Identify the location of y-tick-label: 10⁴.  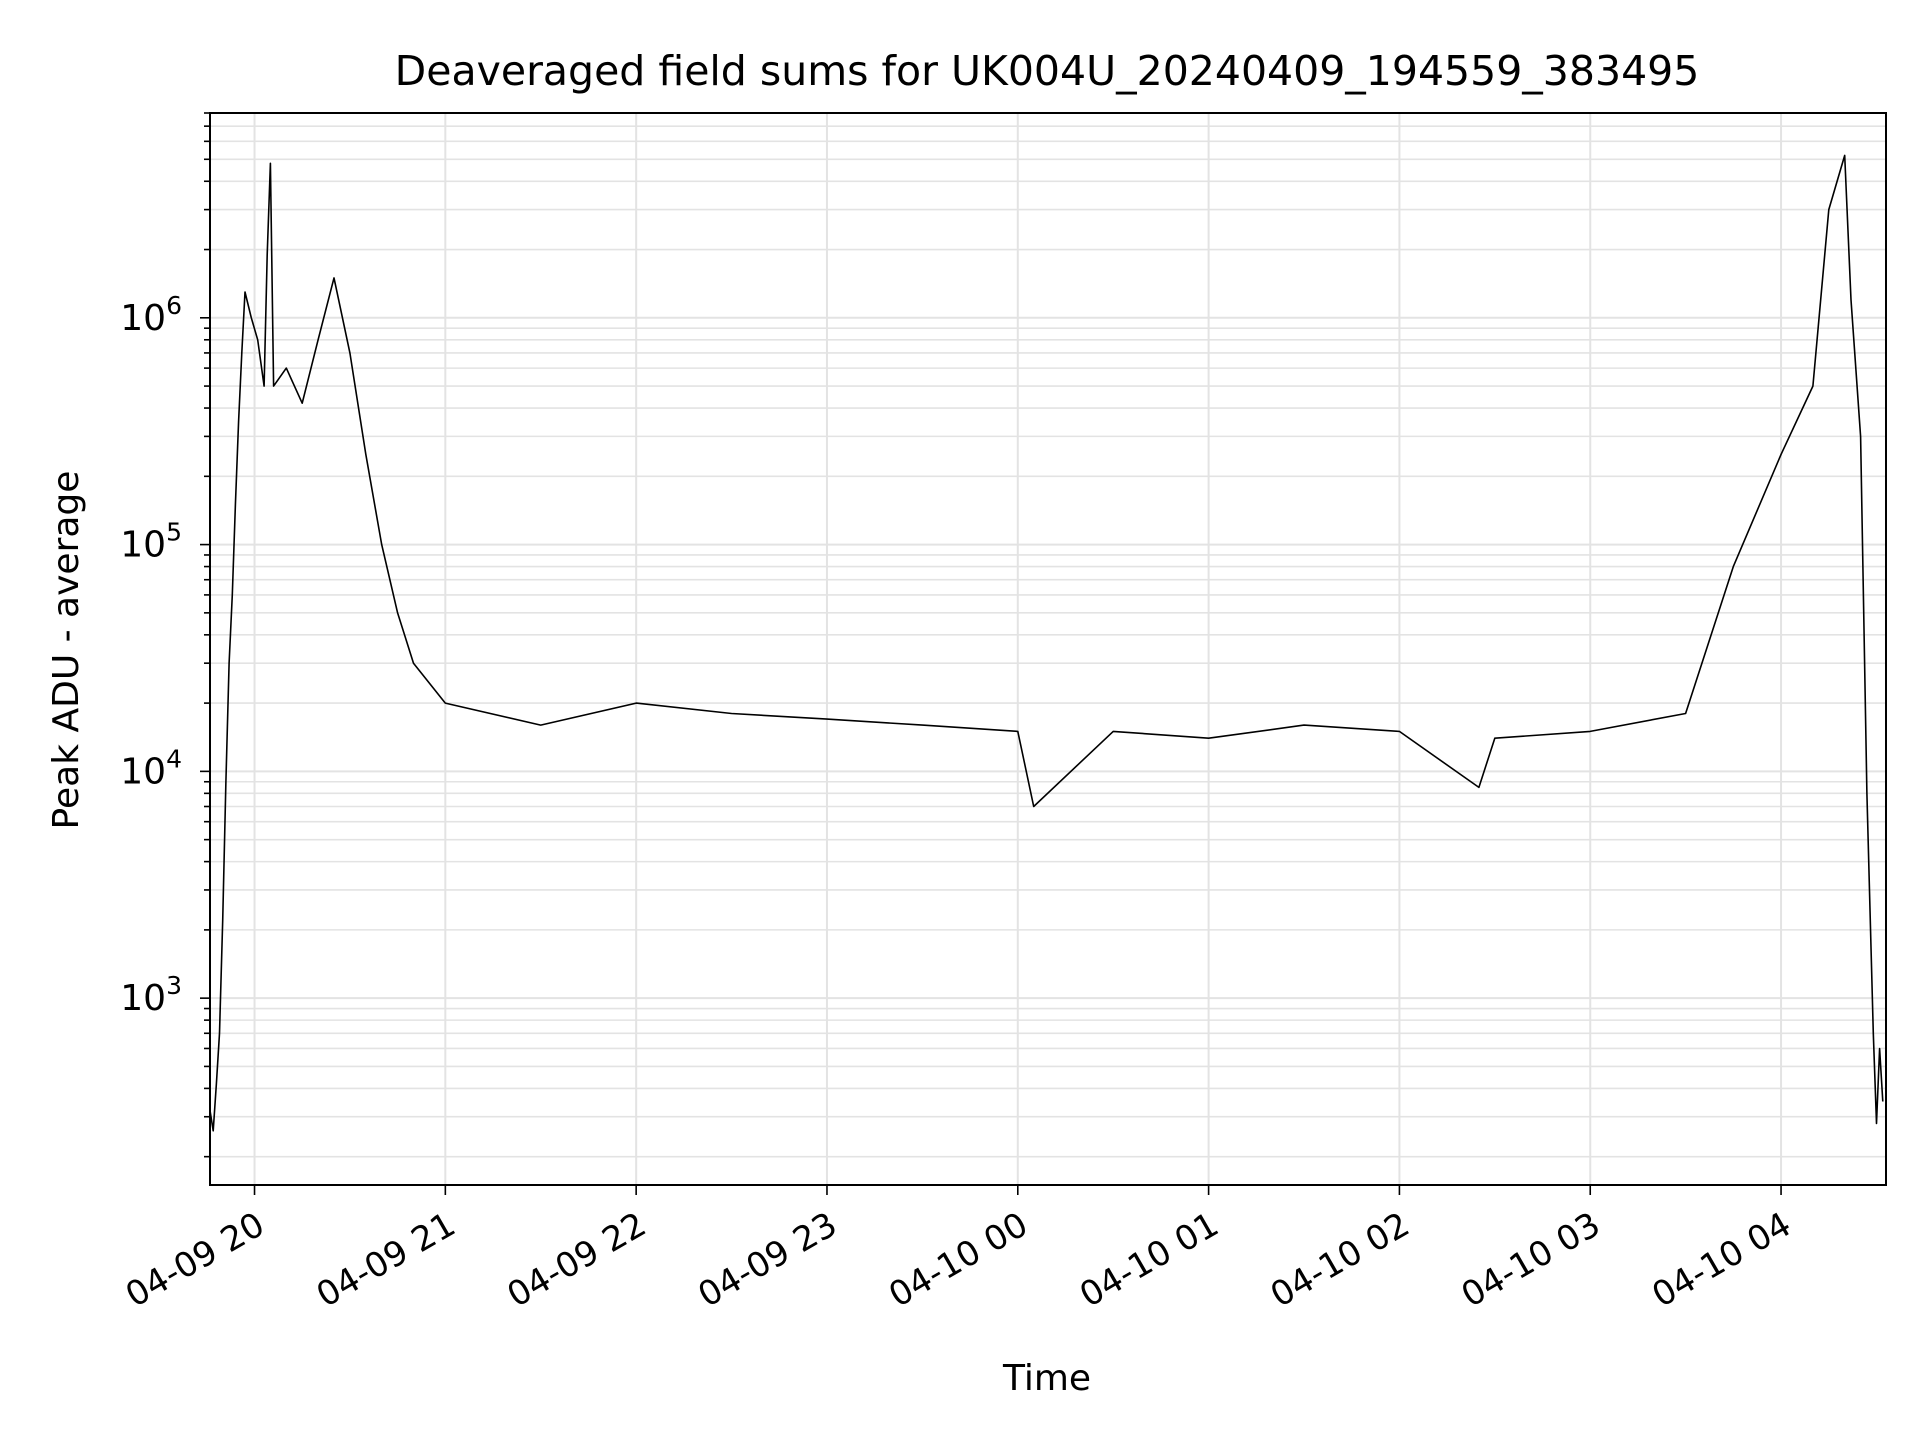
(151, 768).